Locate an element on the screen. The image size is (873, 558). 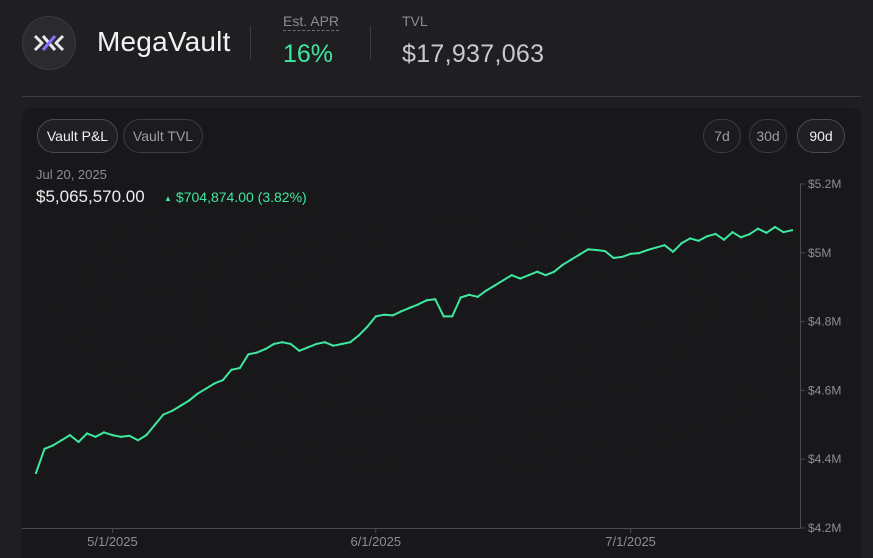
y-tick-label: $5.2M is located at coordinates (824, 184).